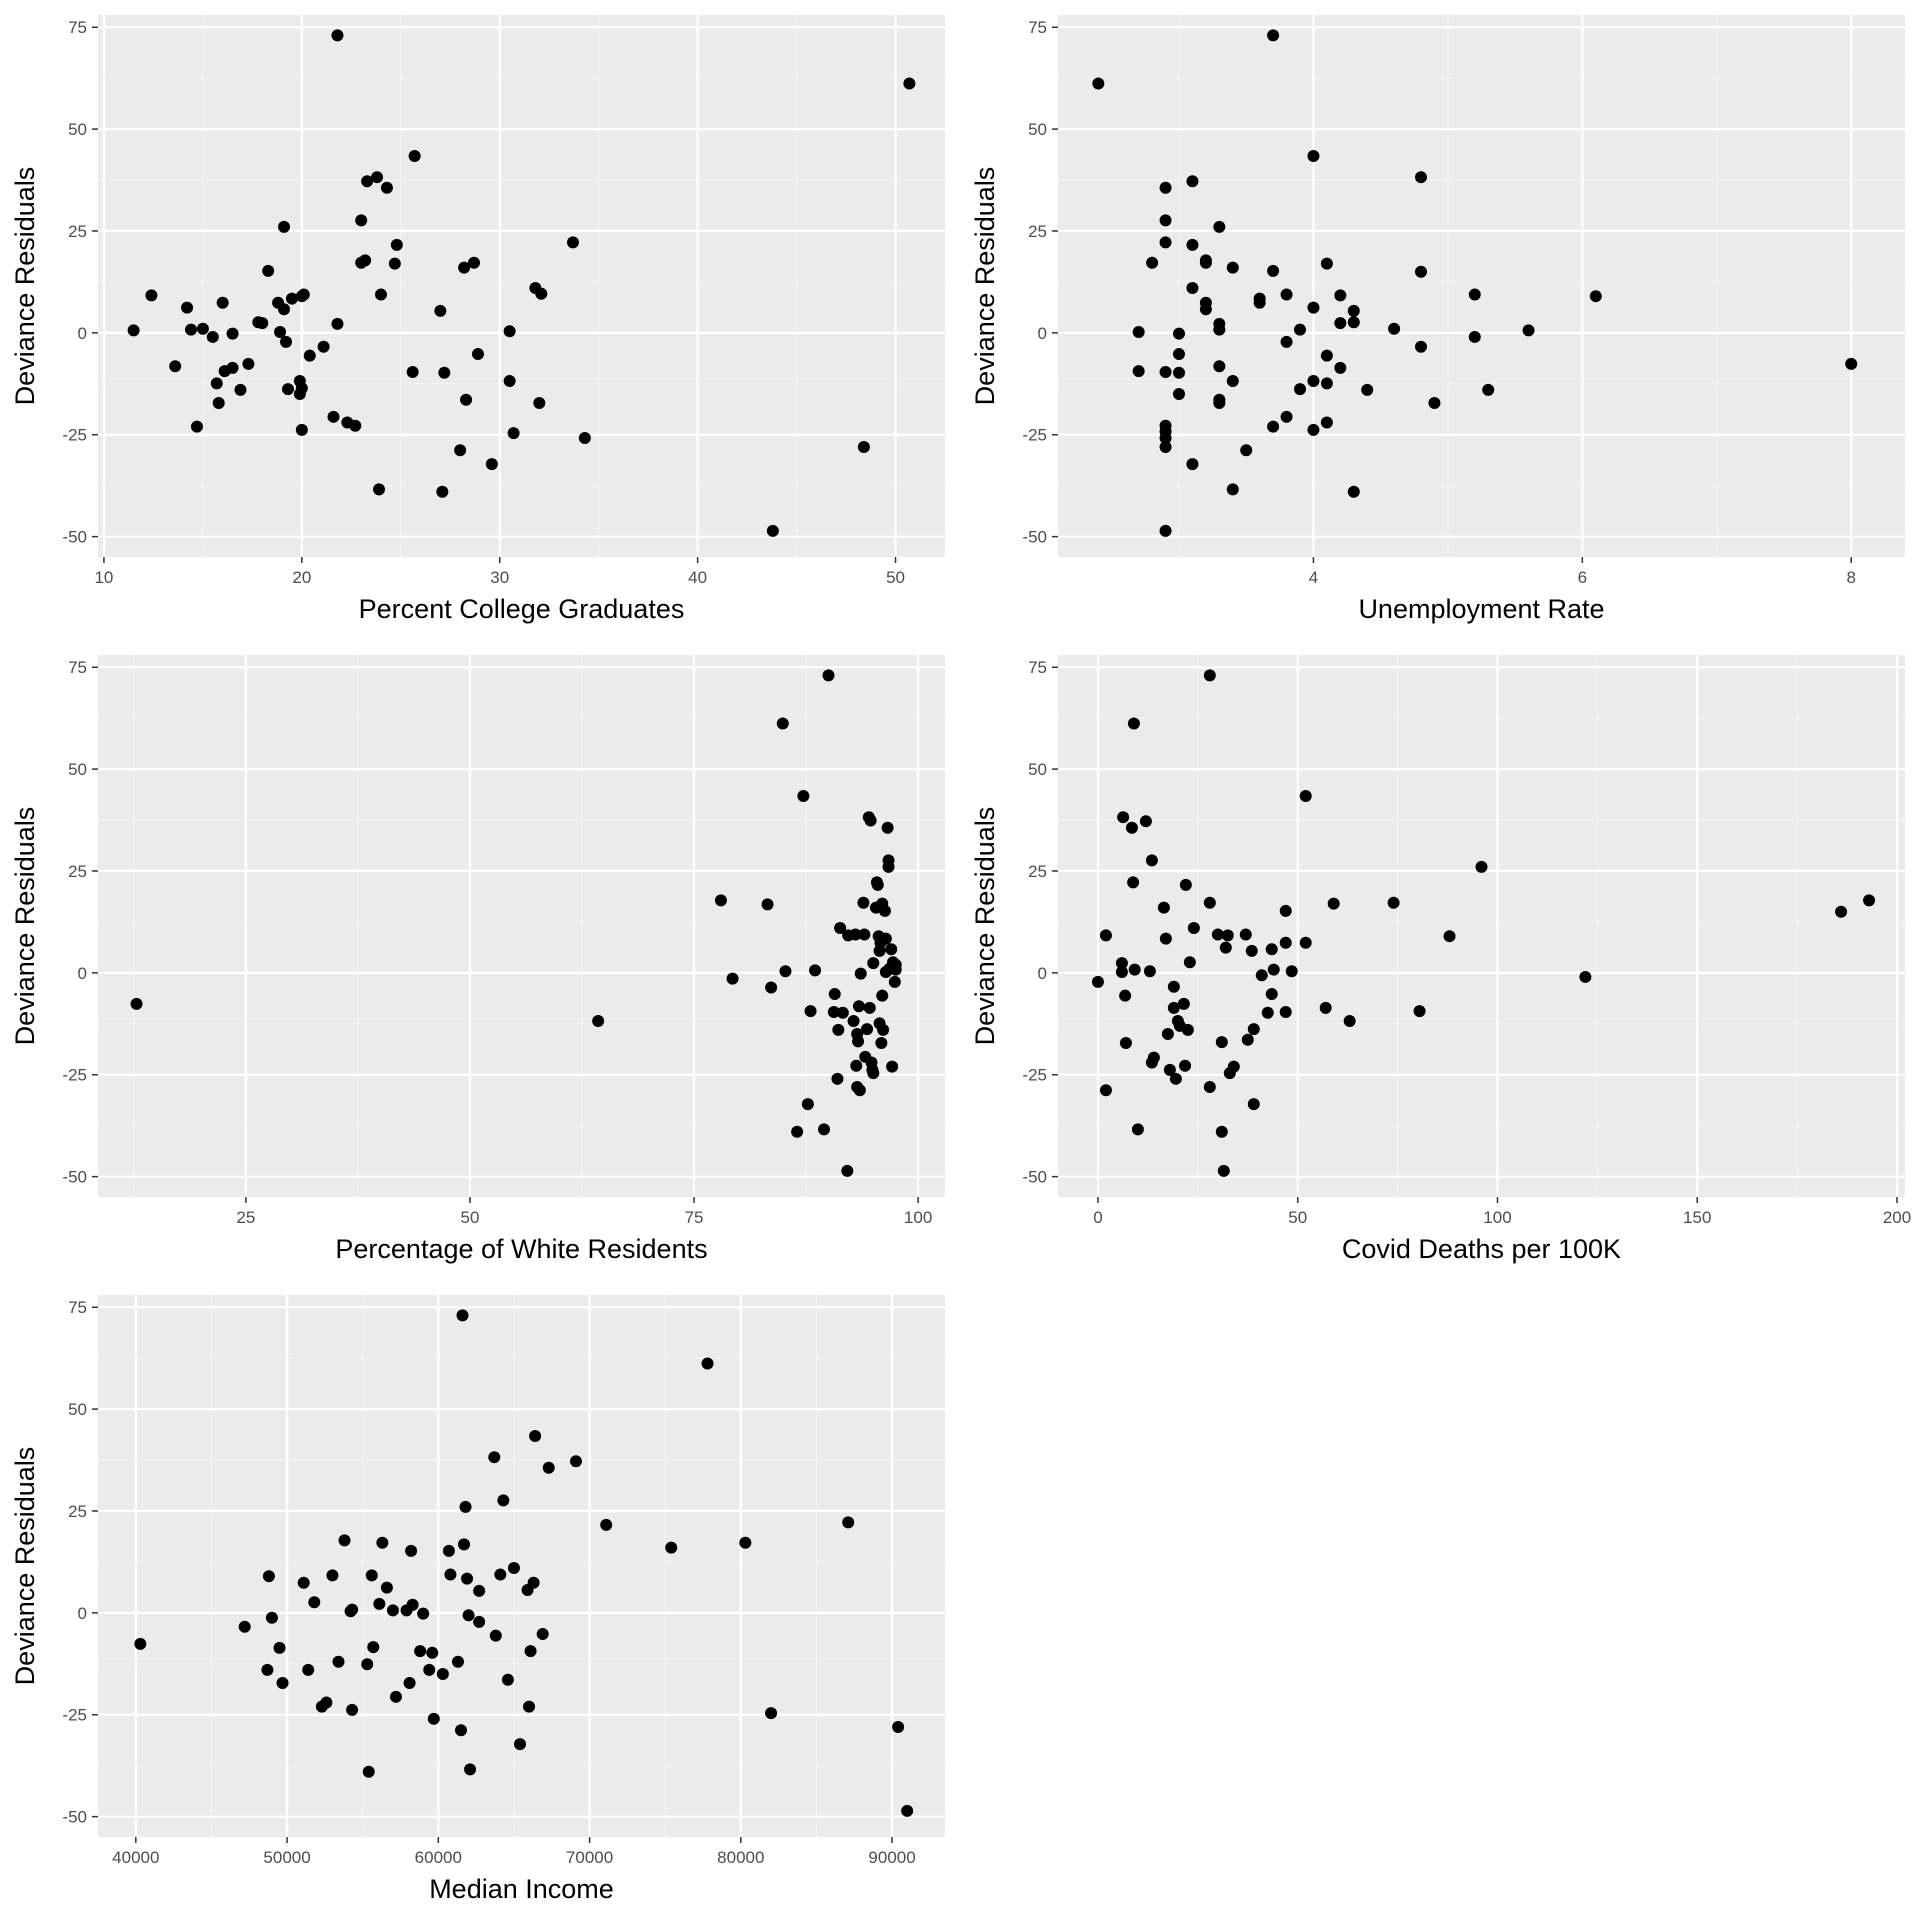  Describe the element at coordinates (25, 1566) in the screenshot. I see `y-axis-title: Deviance Residuals` at that location.